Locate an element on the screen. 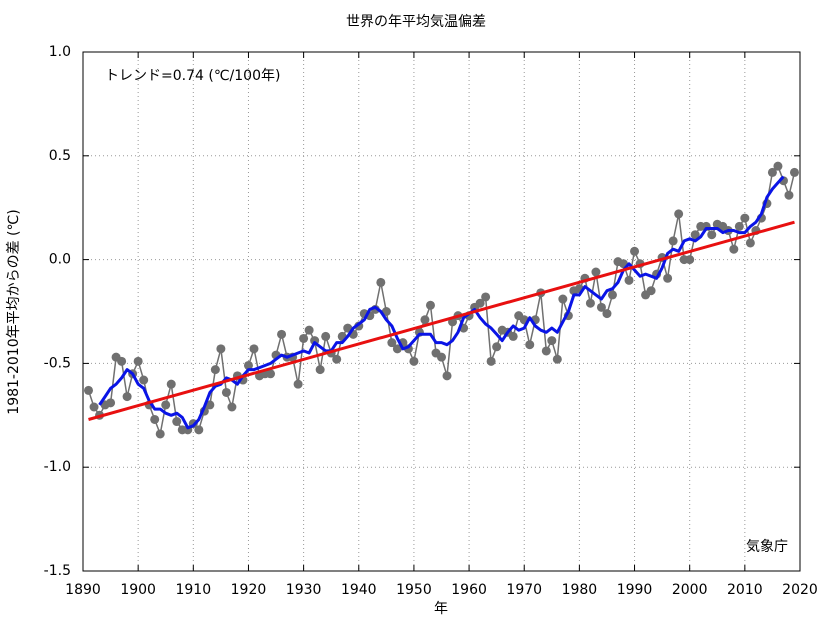 The height and width of the screenshot is (625, 833). x-tick-label: 1990 is located at coordinates (635, 590).